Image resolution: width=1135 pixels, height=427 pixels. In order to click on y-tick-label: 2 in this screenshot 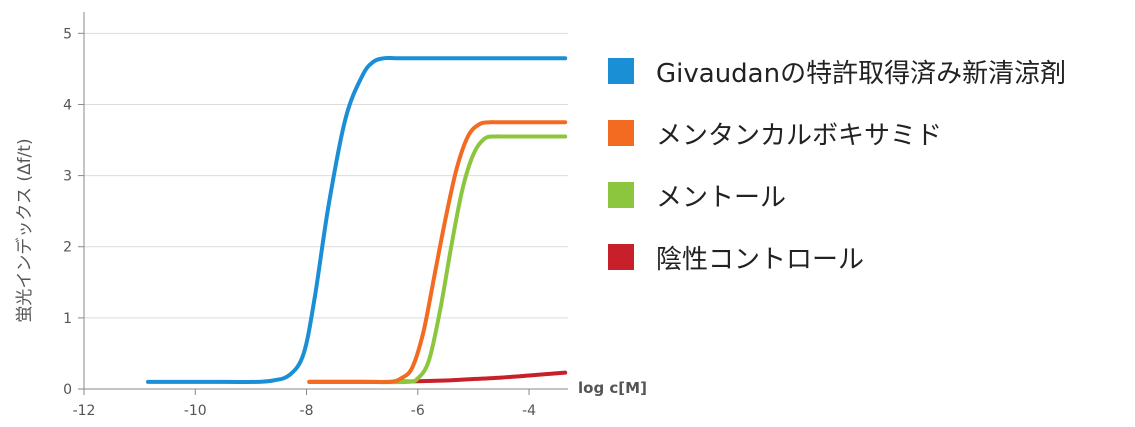, I will do `click(67, 248)`.